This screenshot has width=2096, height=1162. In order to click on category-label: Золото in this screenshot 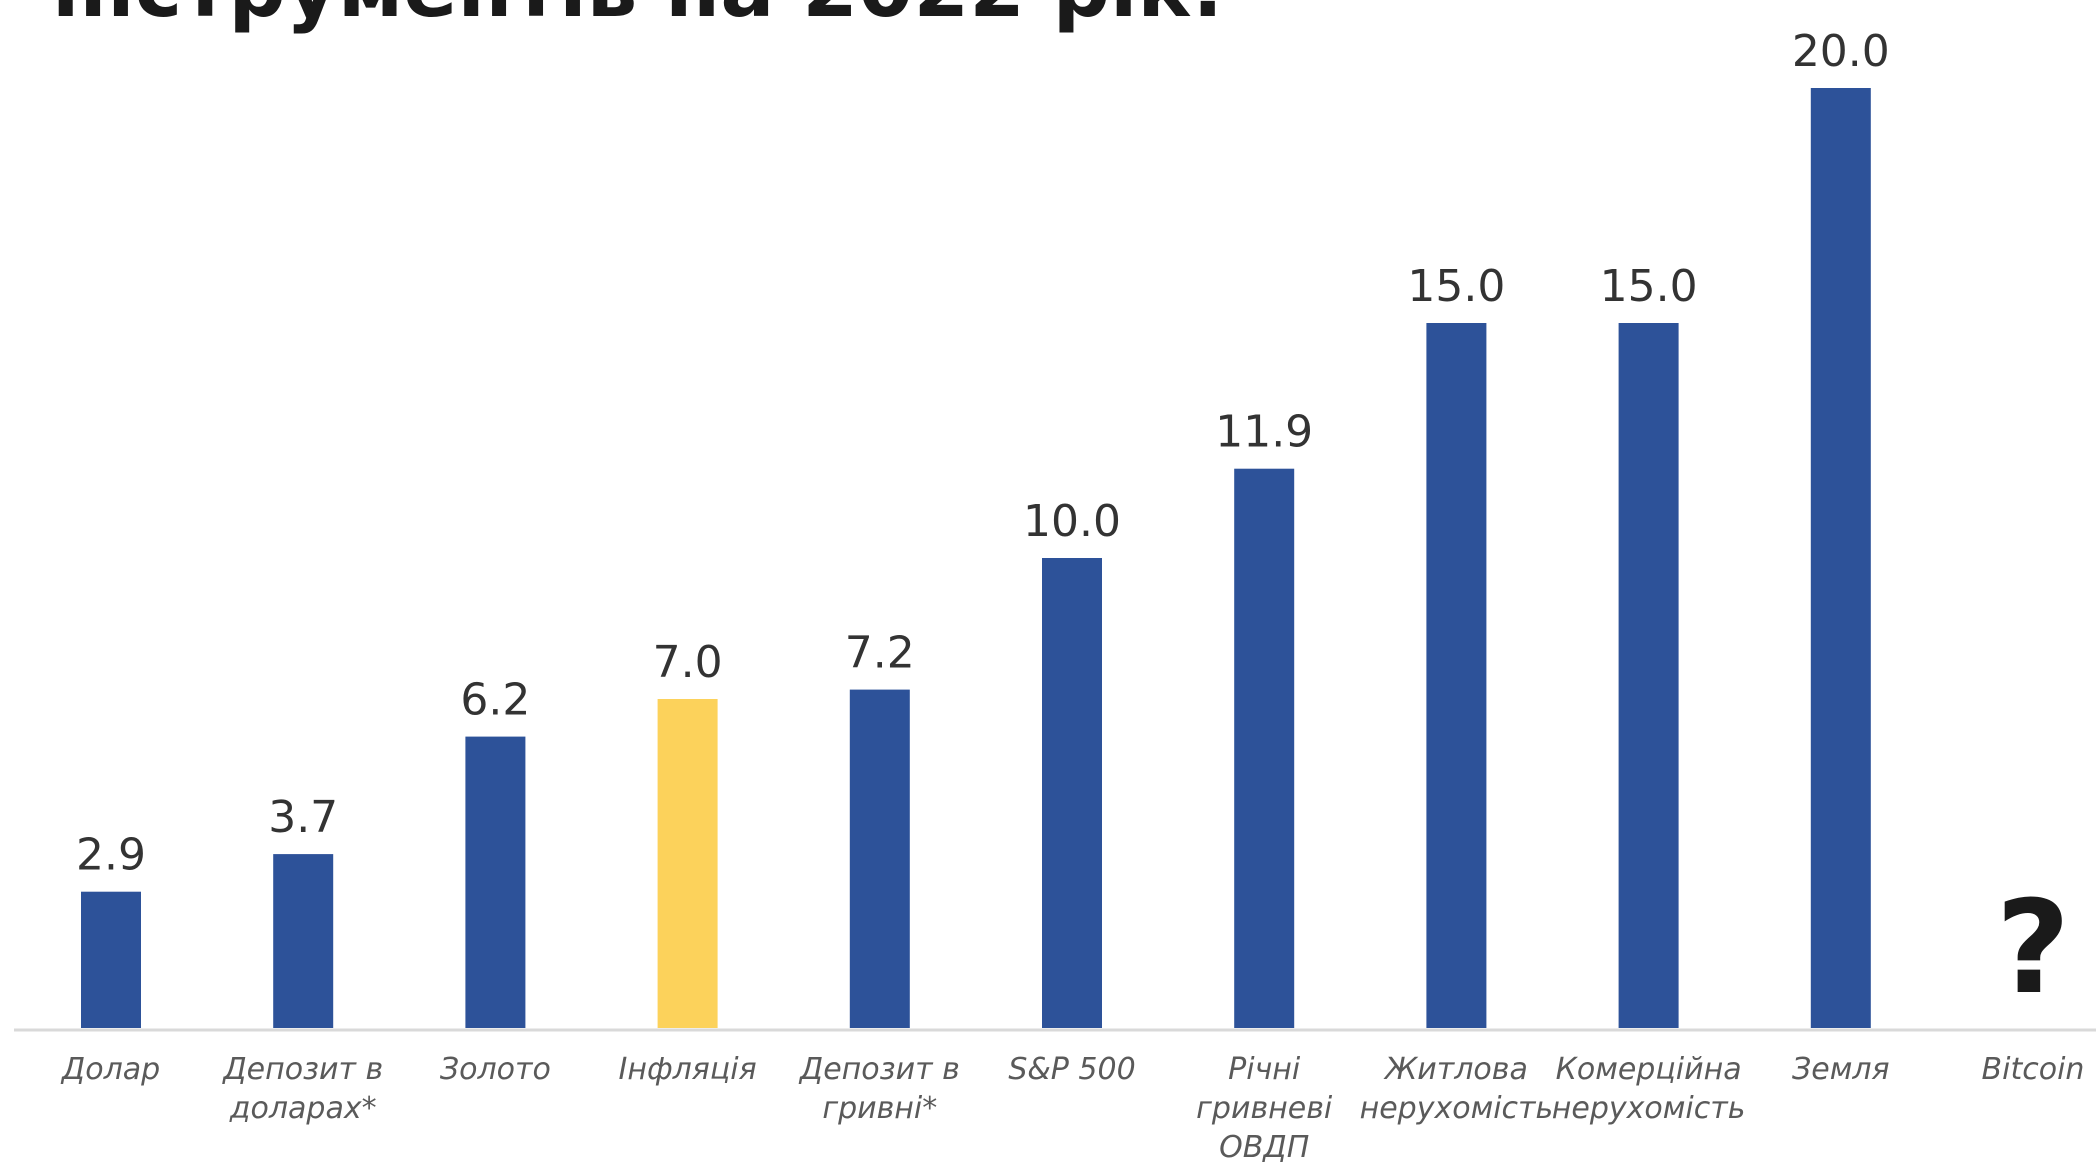, I will do `click(495, 1069)`.